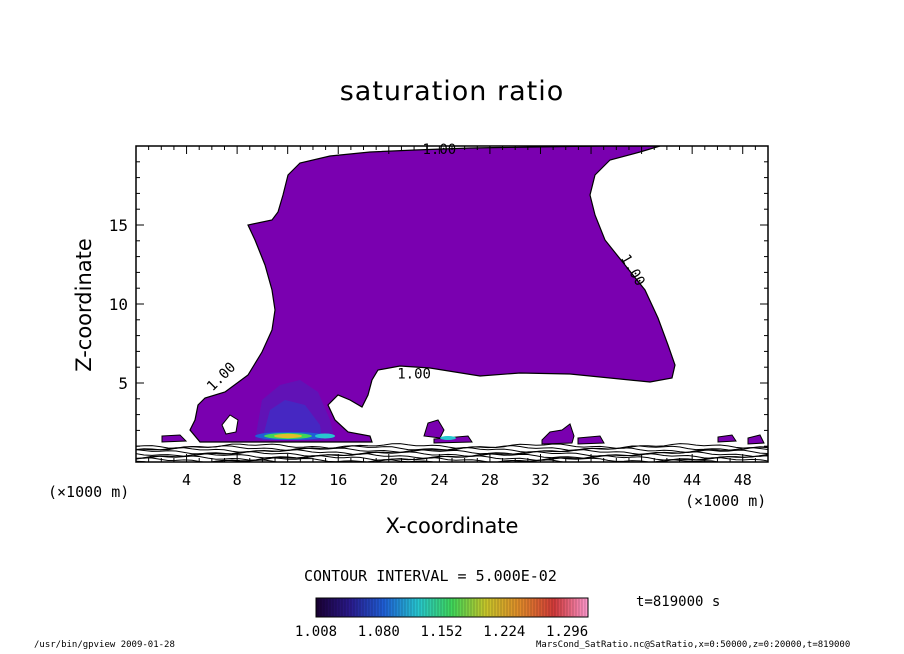  Describe the element at coordinates (379, 632) in the screenshot. I see `colorbar-tick-label: 1.080` at that location.